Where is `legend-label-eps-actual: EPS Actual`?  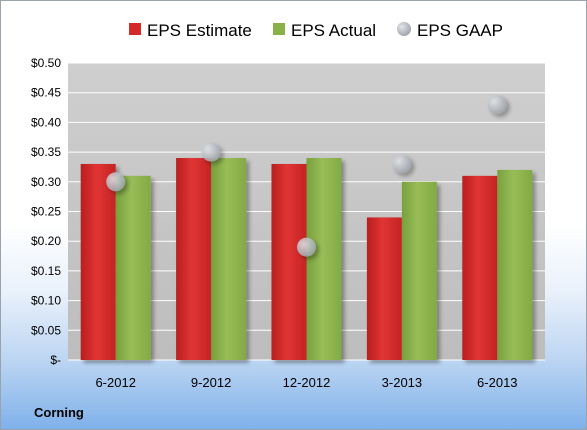 legend-label-eps-actual: EPS Actual is located at coordinates (333, 30).